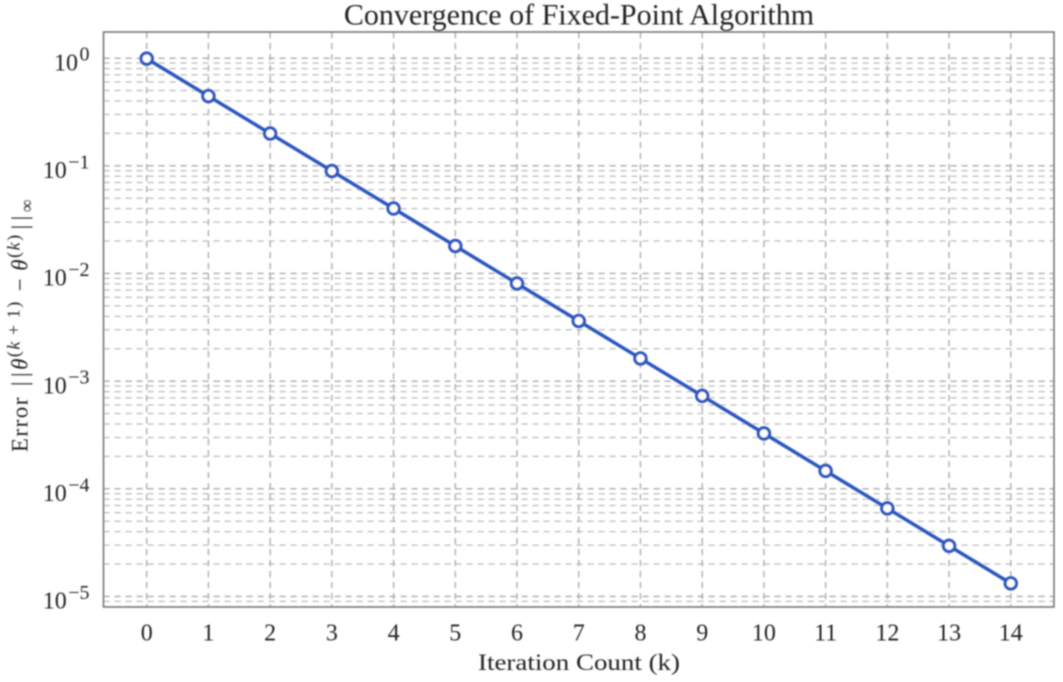 The image size is (1063, 682). What do you see at coordinates (579, 634) in the screenshot?
I see `svg-text: 7` at bounding box center [579, 634].